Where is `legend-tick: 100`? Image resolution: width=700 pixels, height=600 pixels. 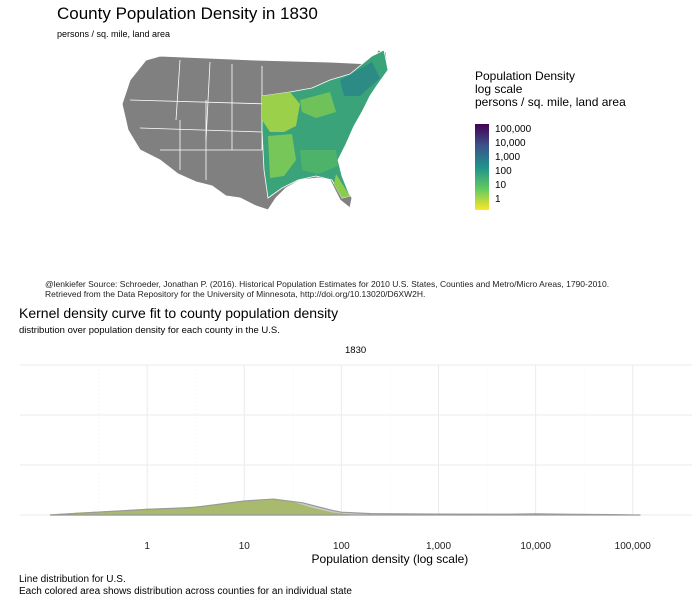
legend-tick: 100 is located at coordinates (503, 171).